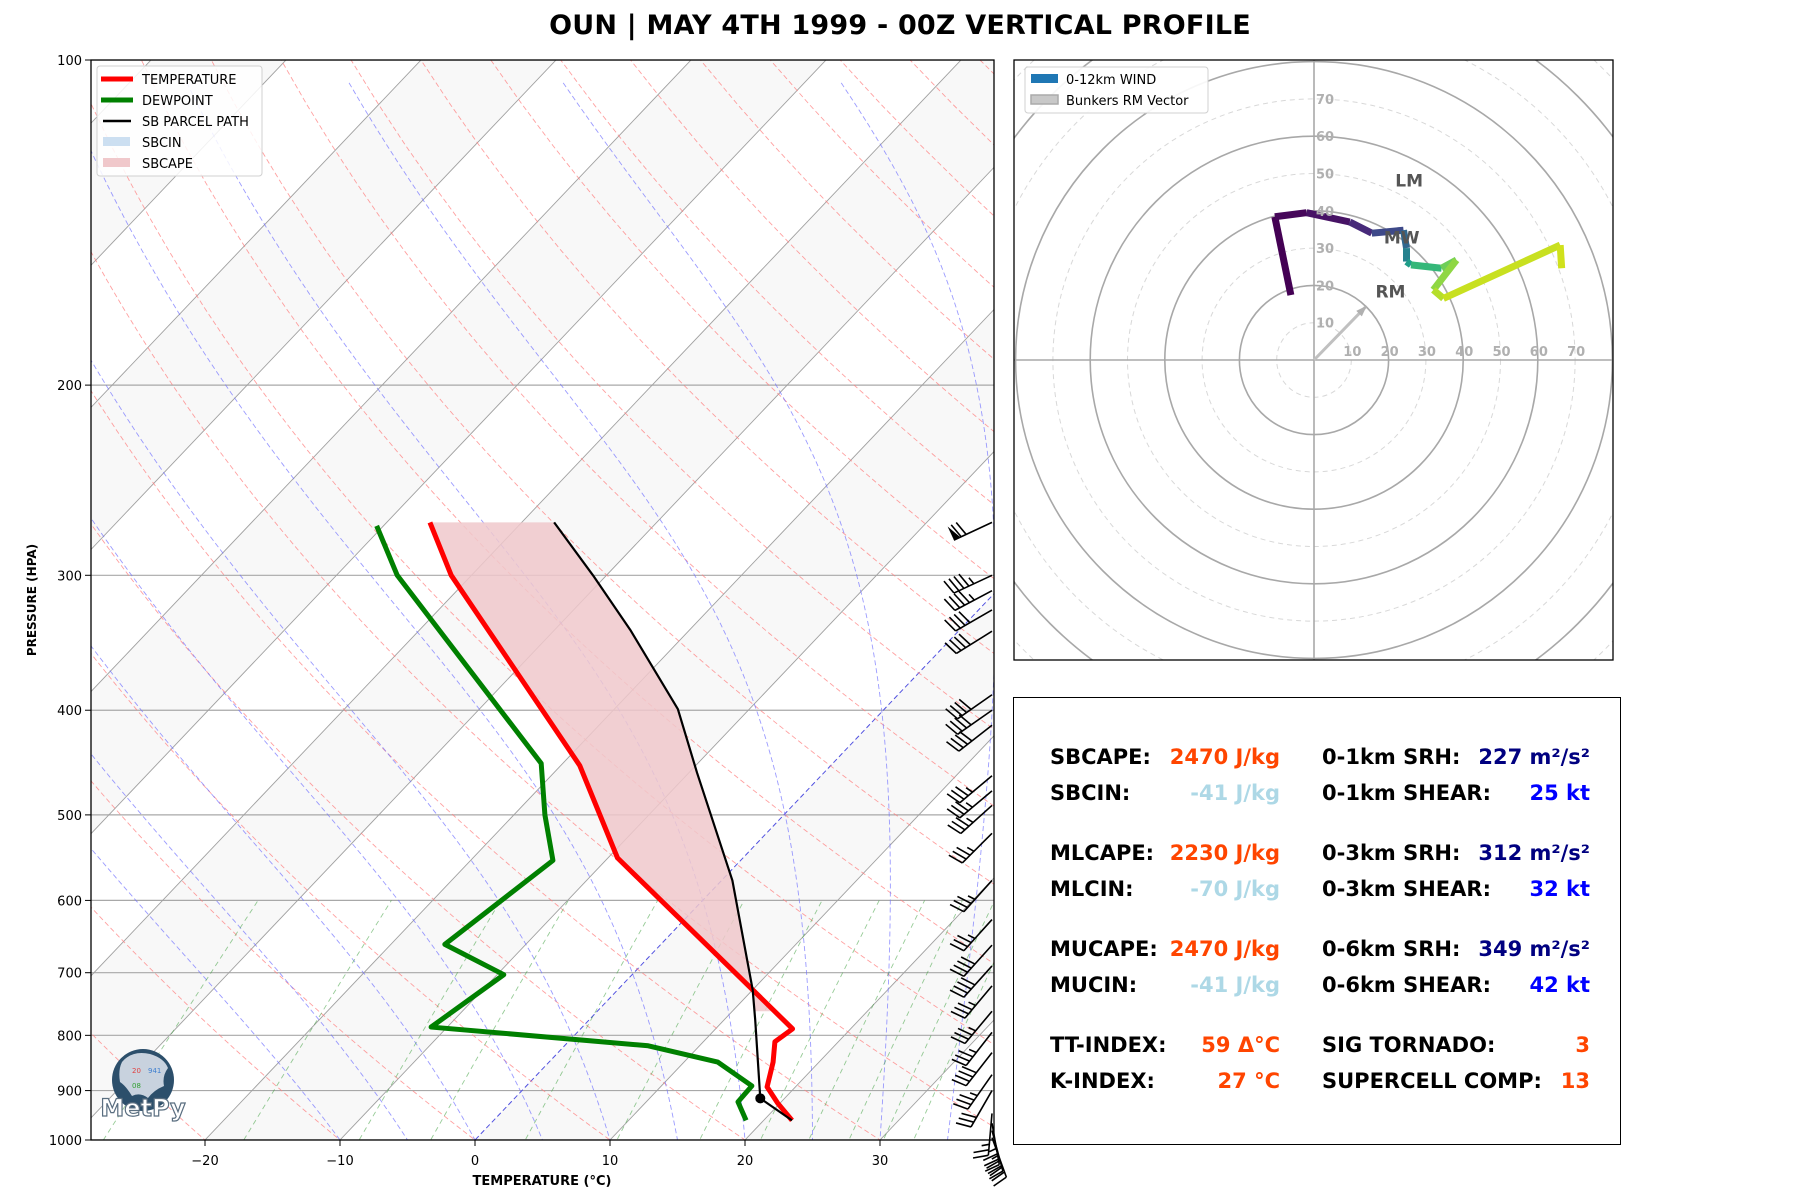 This screenshot has width=1800, height=1200. Describe the element at coordinates (1575, 1081) in the screenshot. I see `stat-value: 13` at that location.